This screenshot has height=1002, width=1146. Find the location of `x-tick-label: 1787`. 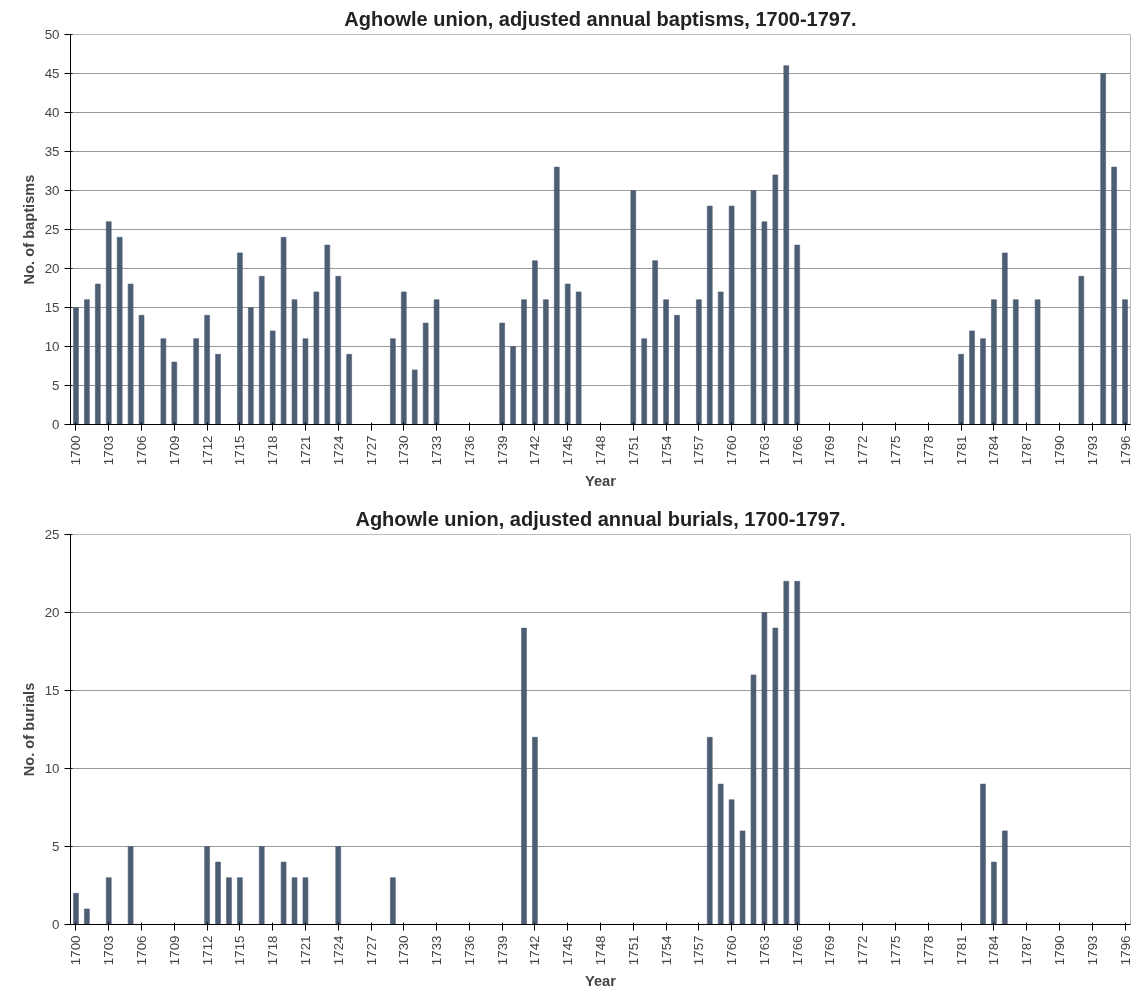

x-tick-label: 1787 is located at coordinates (1027, 950).